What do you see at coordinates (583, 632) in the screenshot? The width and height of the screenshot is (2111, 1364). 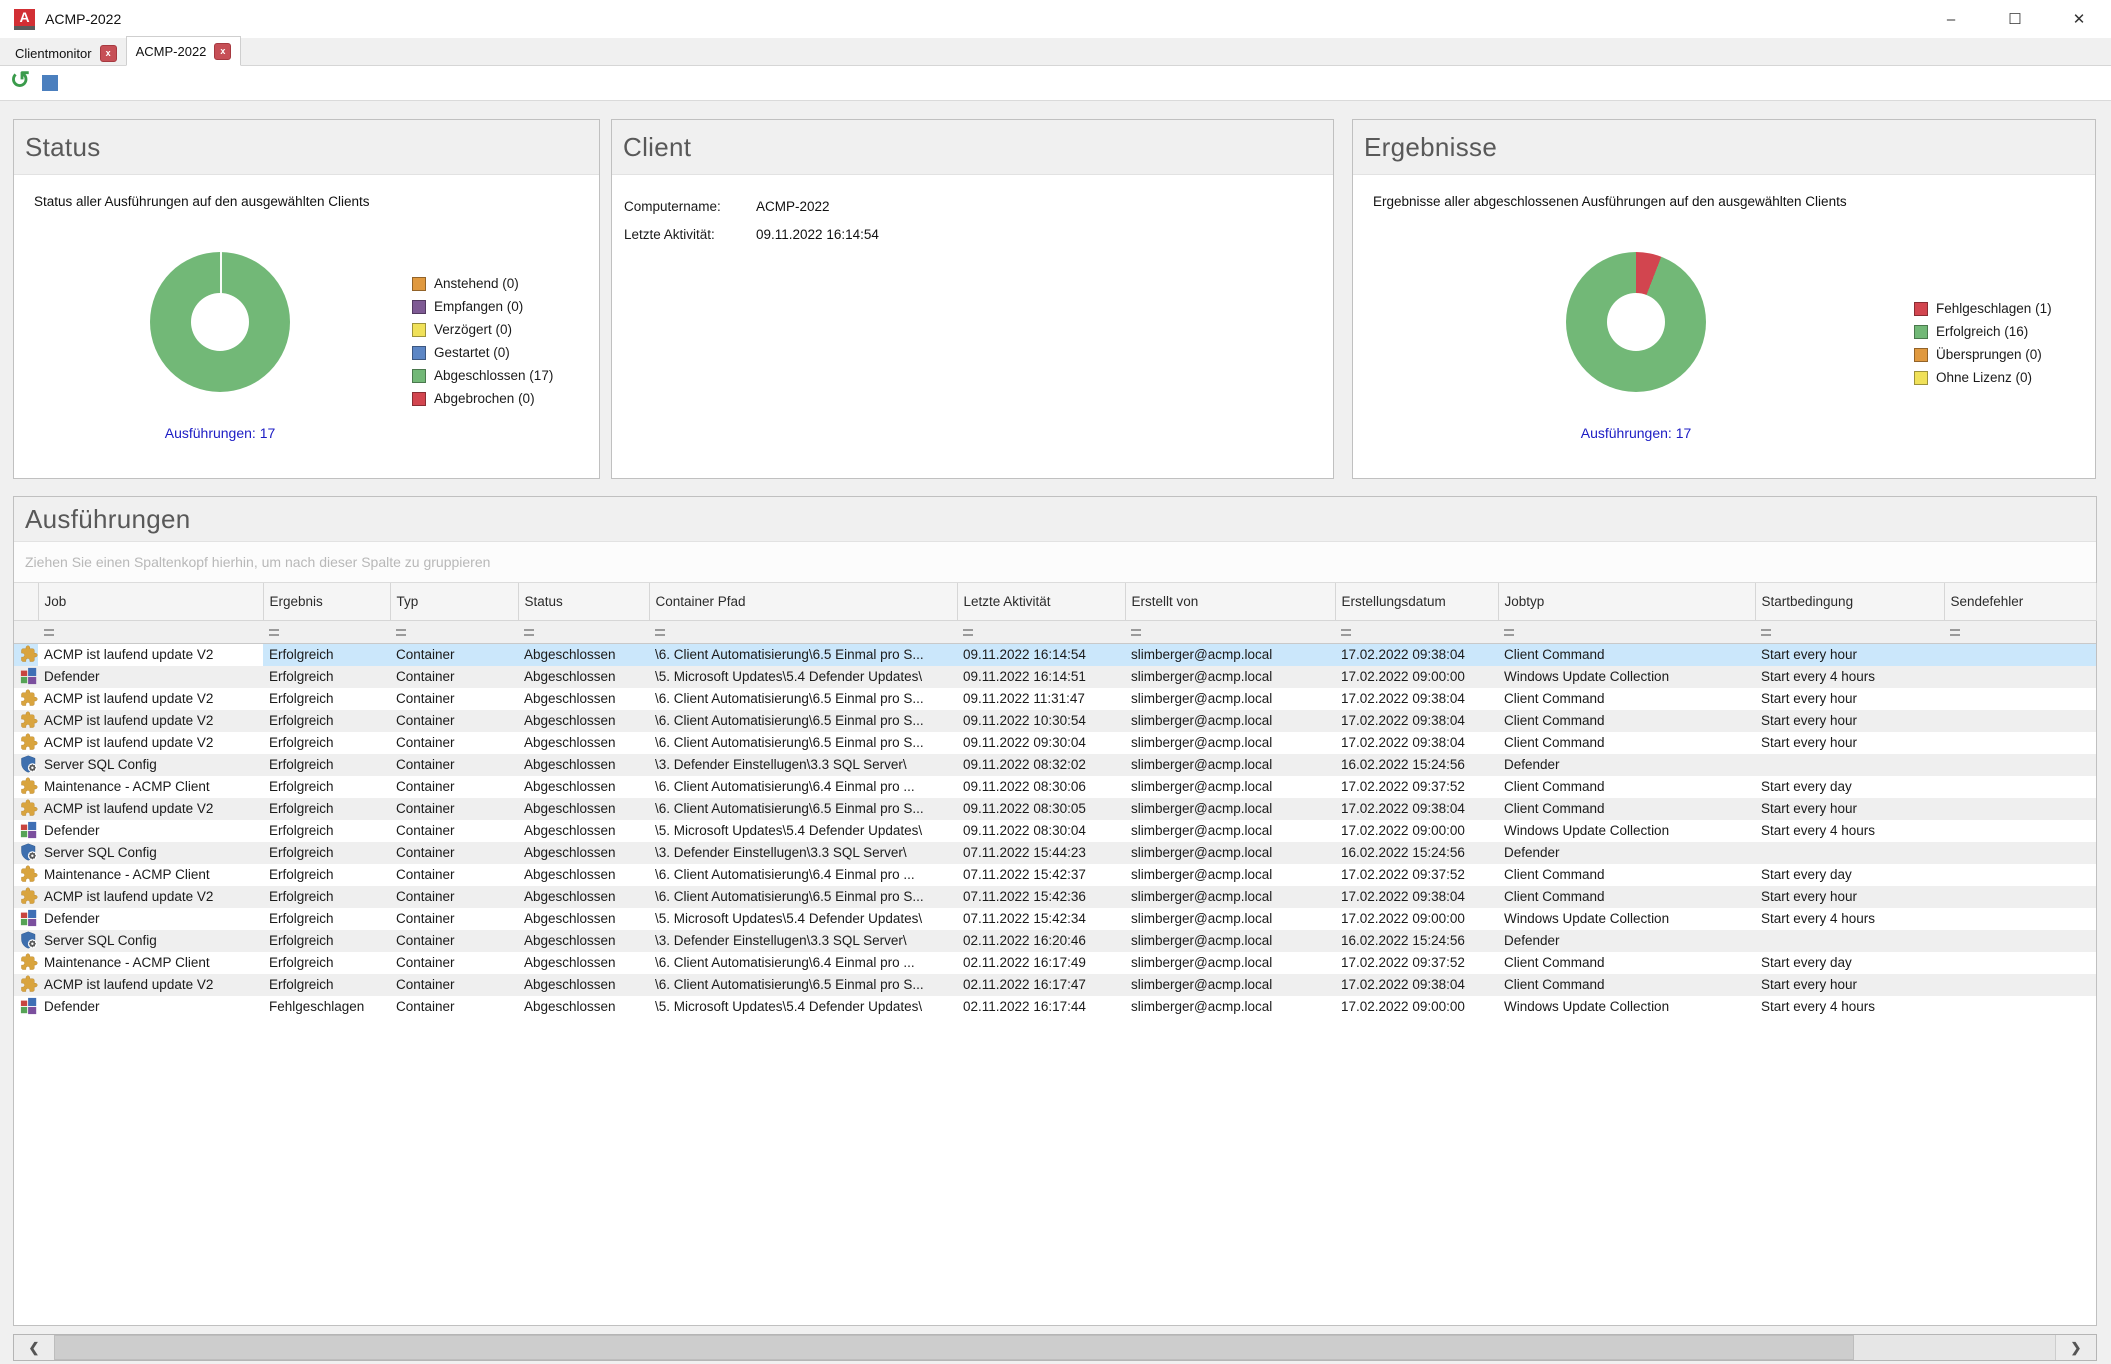 I see `filter-cell-status` at bounding box center [583, 632].